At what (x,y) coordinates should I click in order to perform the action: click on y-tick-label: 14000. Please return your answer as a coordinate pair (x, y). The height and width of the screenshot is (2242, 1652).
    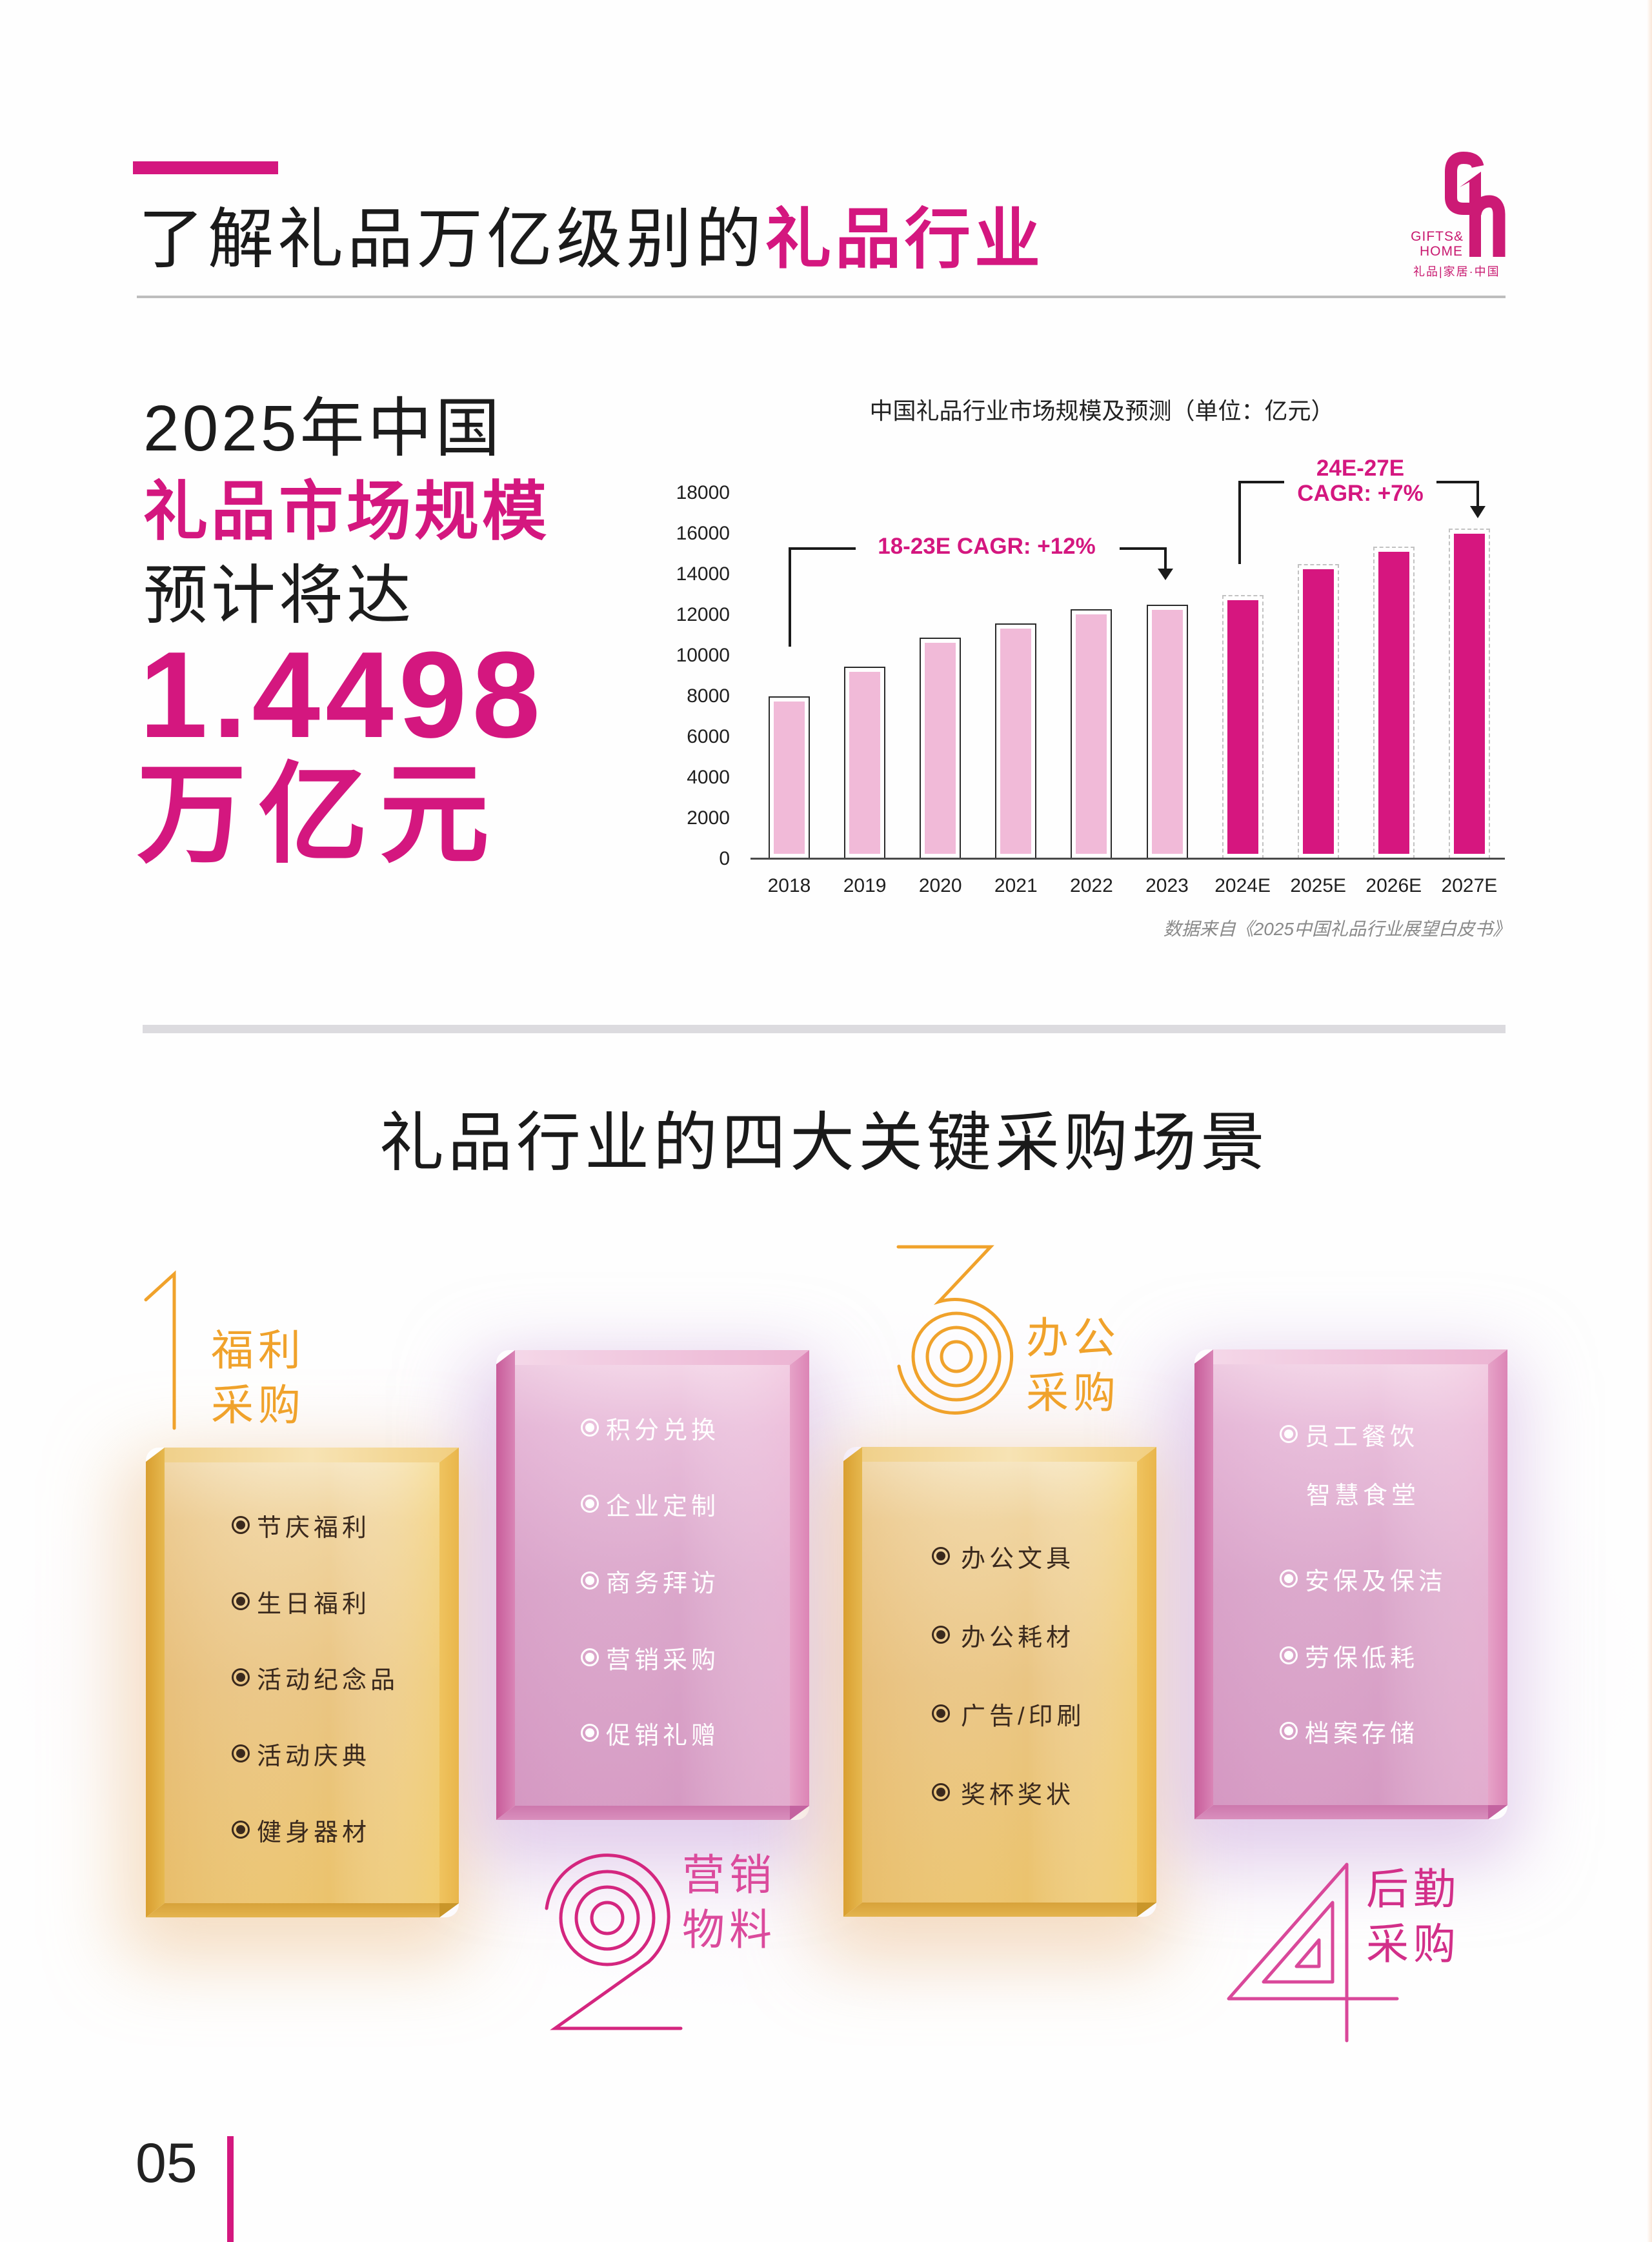
    Looking at the image, I should click on (703, 574).